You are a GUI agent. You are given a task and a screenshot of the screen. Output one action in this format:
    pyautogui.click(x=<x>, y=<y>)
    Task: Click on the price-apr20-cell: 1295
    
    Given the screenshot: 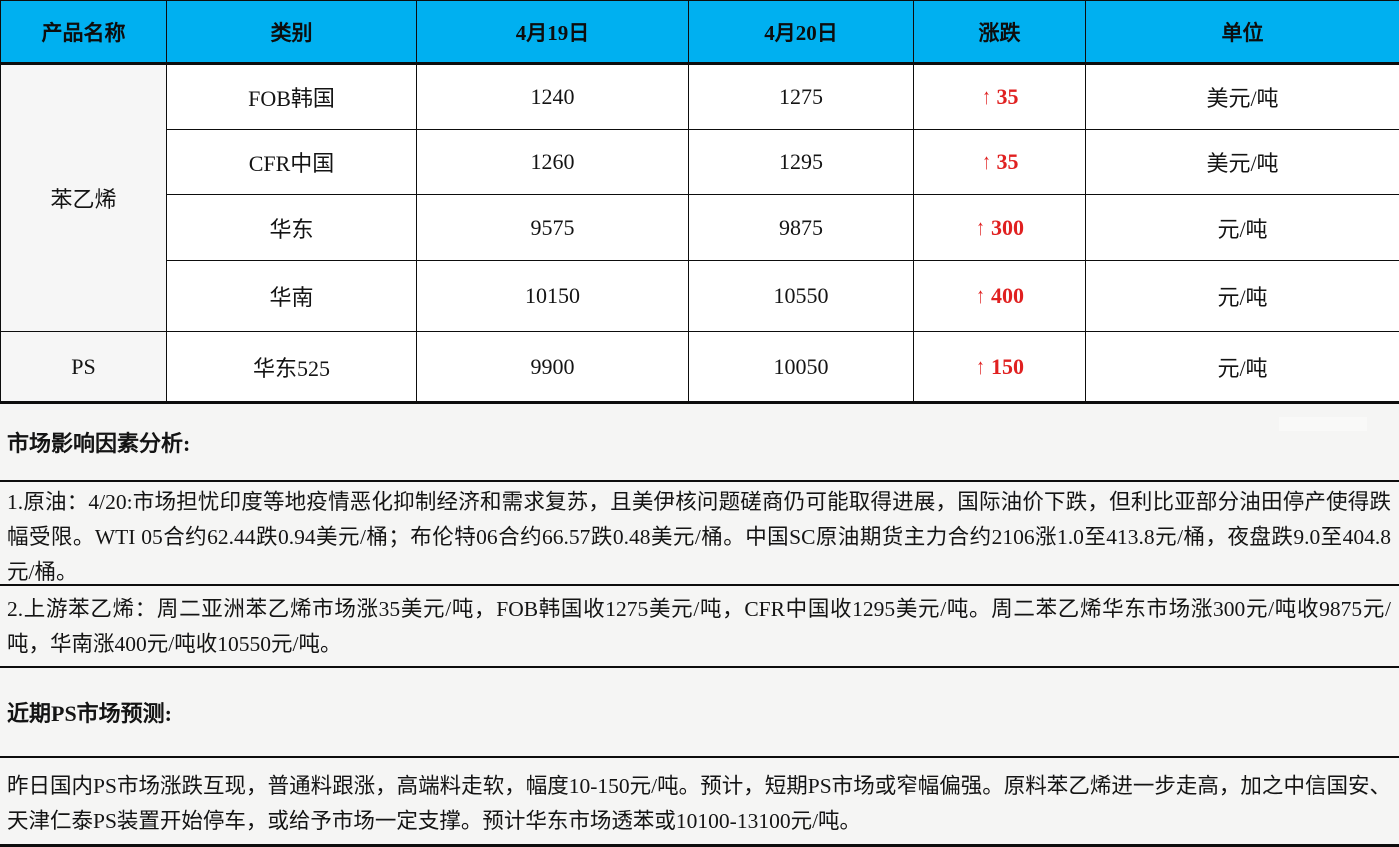 What is the action you would take?
    pyautogui.click(x=801, y=162)
    